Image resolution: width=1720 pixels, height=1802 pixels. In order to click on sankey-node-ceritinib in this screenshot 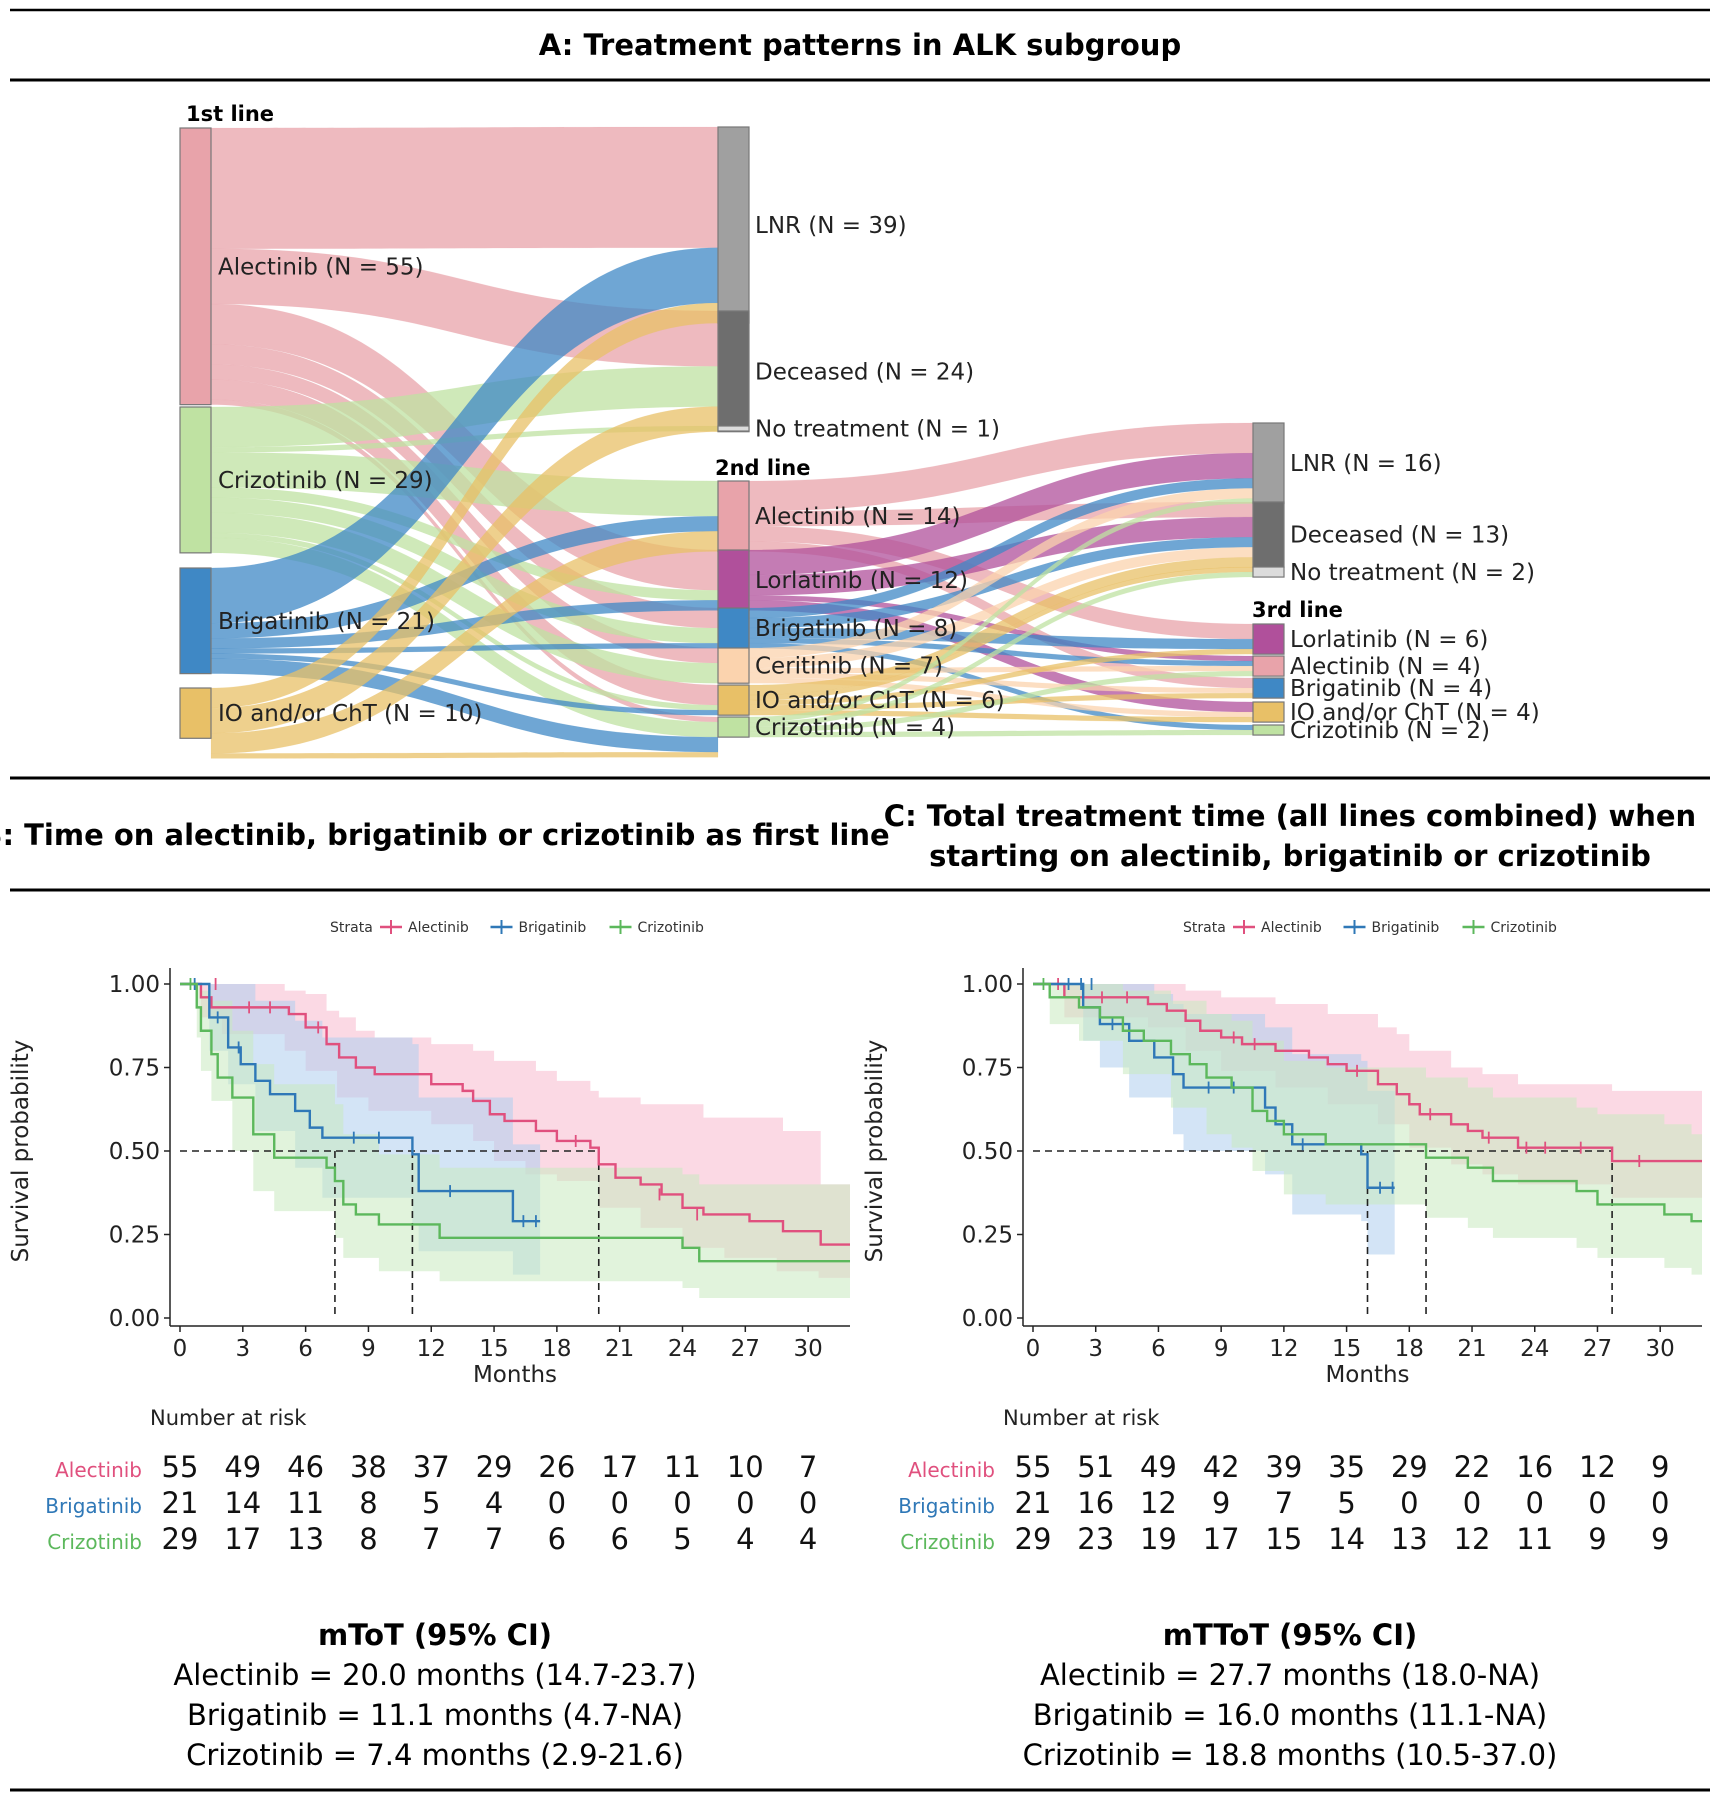, I will do `click(733, 665)`.